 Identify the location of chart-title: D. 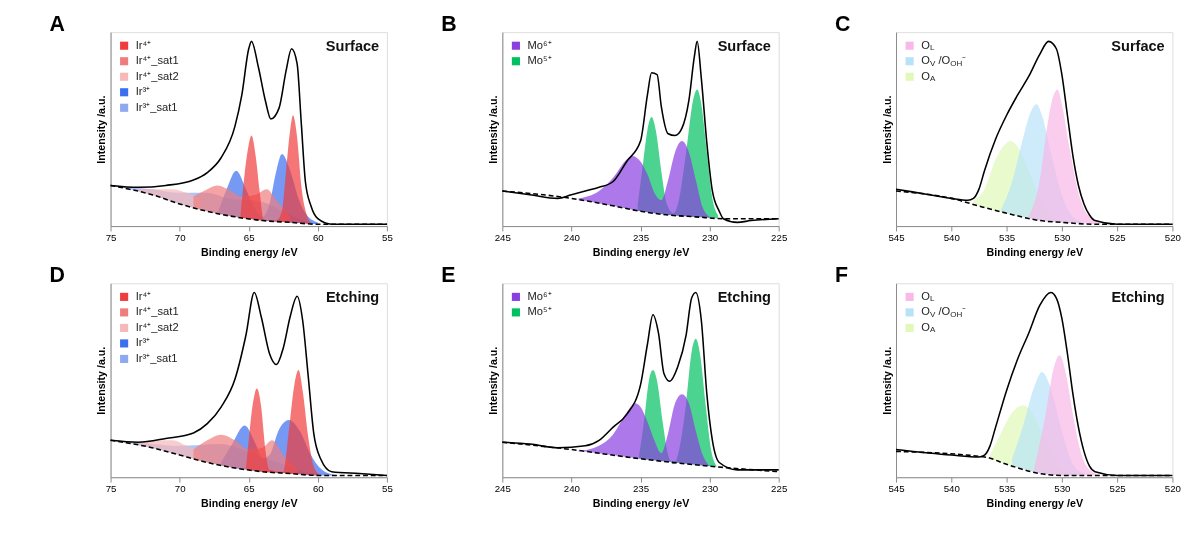
(57, 275).